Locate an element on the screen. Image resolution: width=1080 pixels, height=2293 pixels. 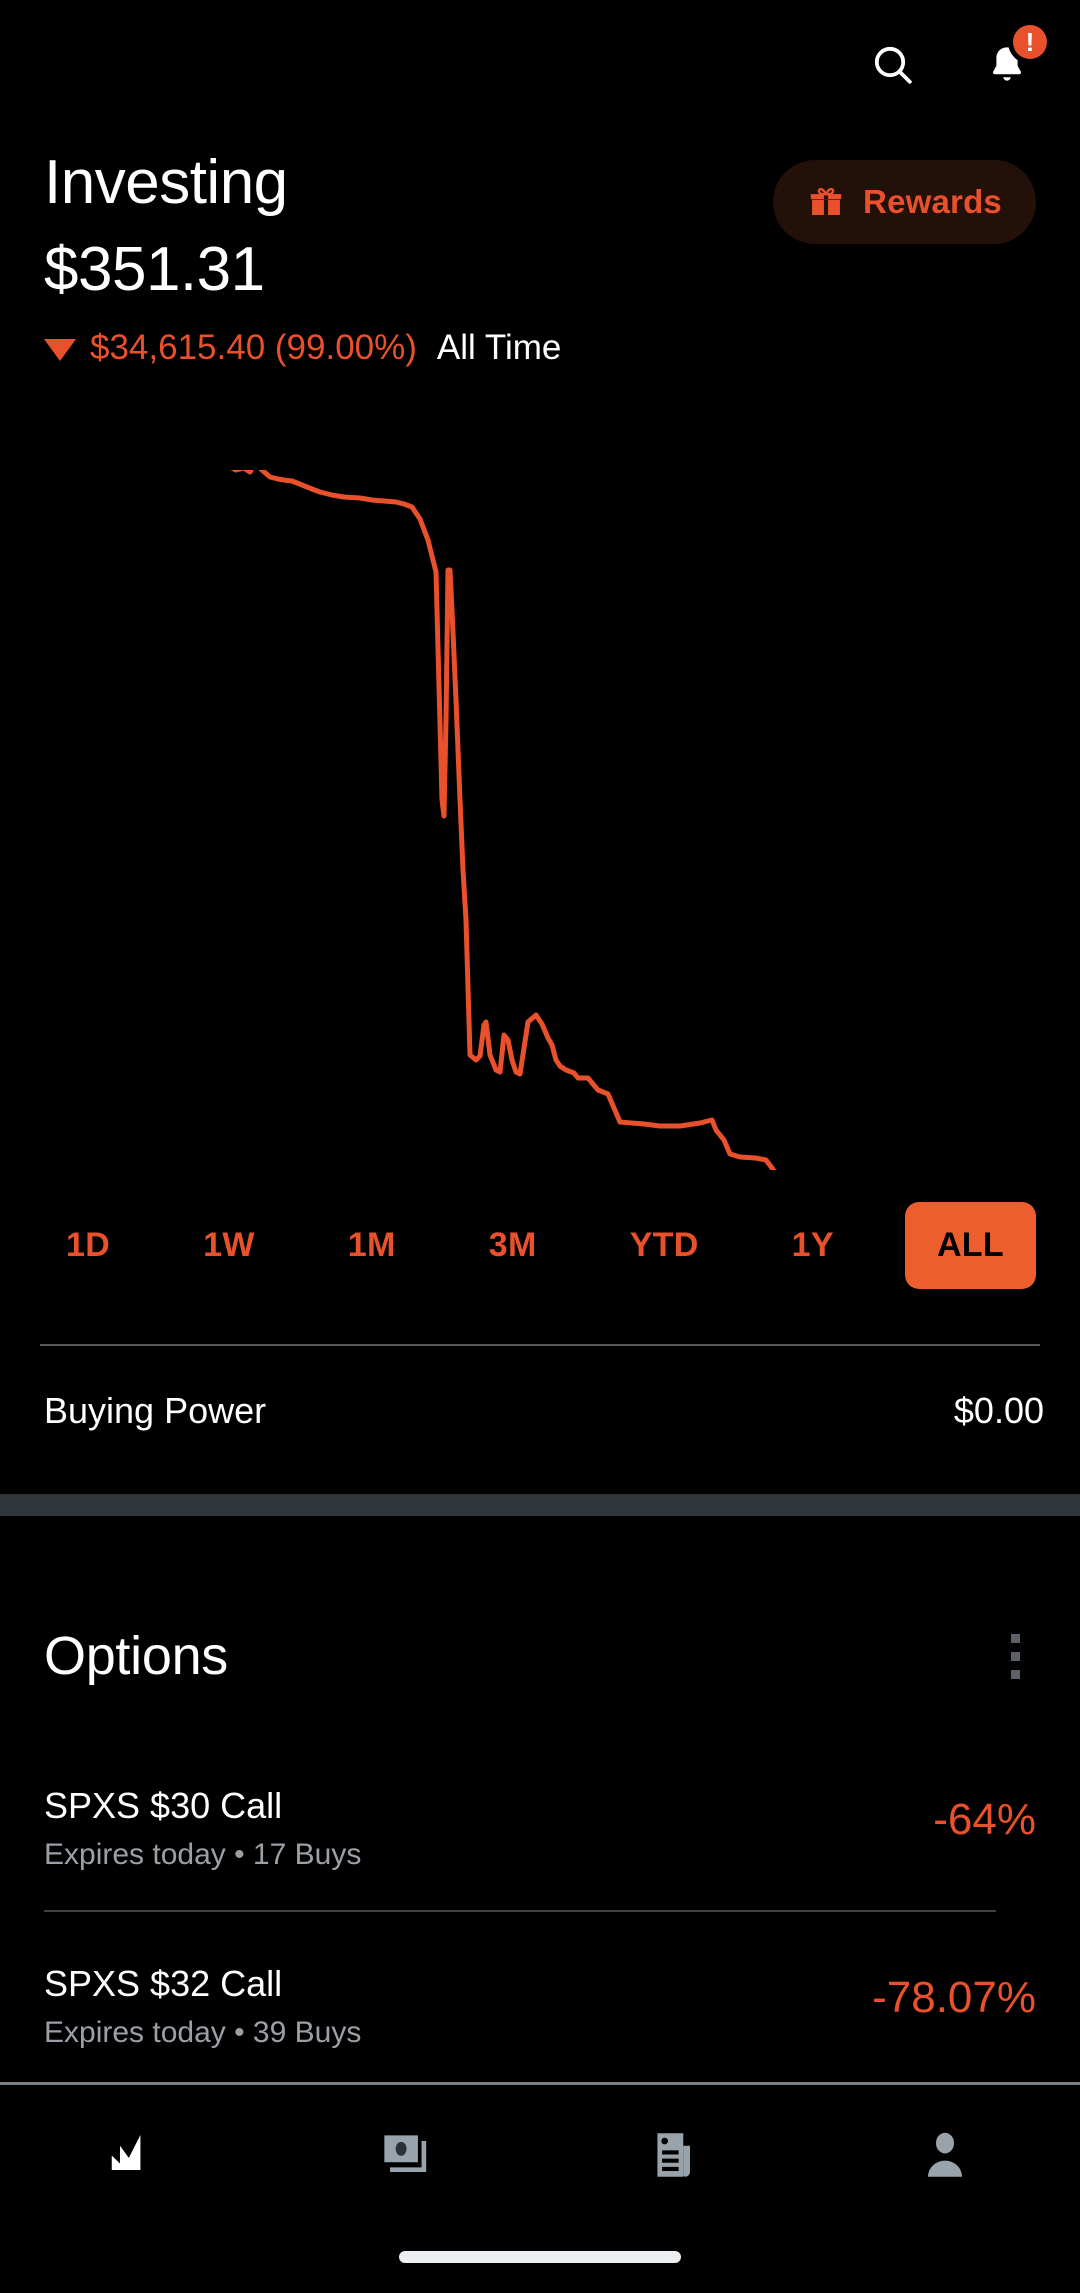
change-row: $34,615.40 (99.00%) All Time is located at coordinates (540, 348).